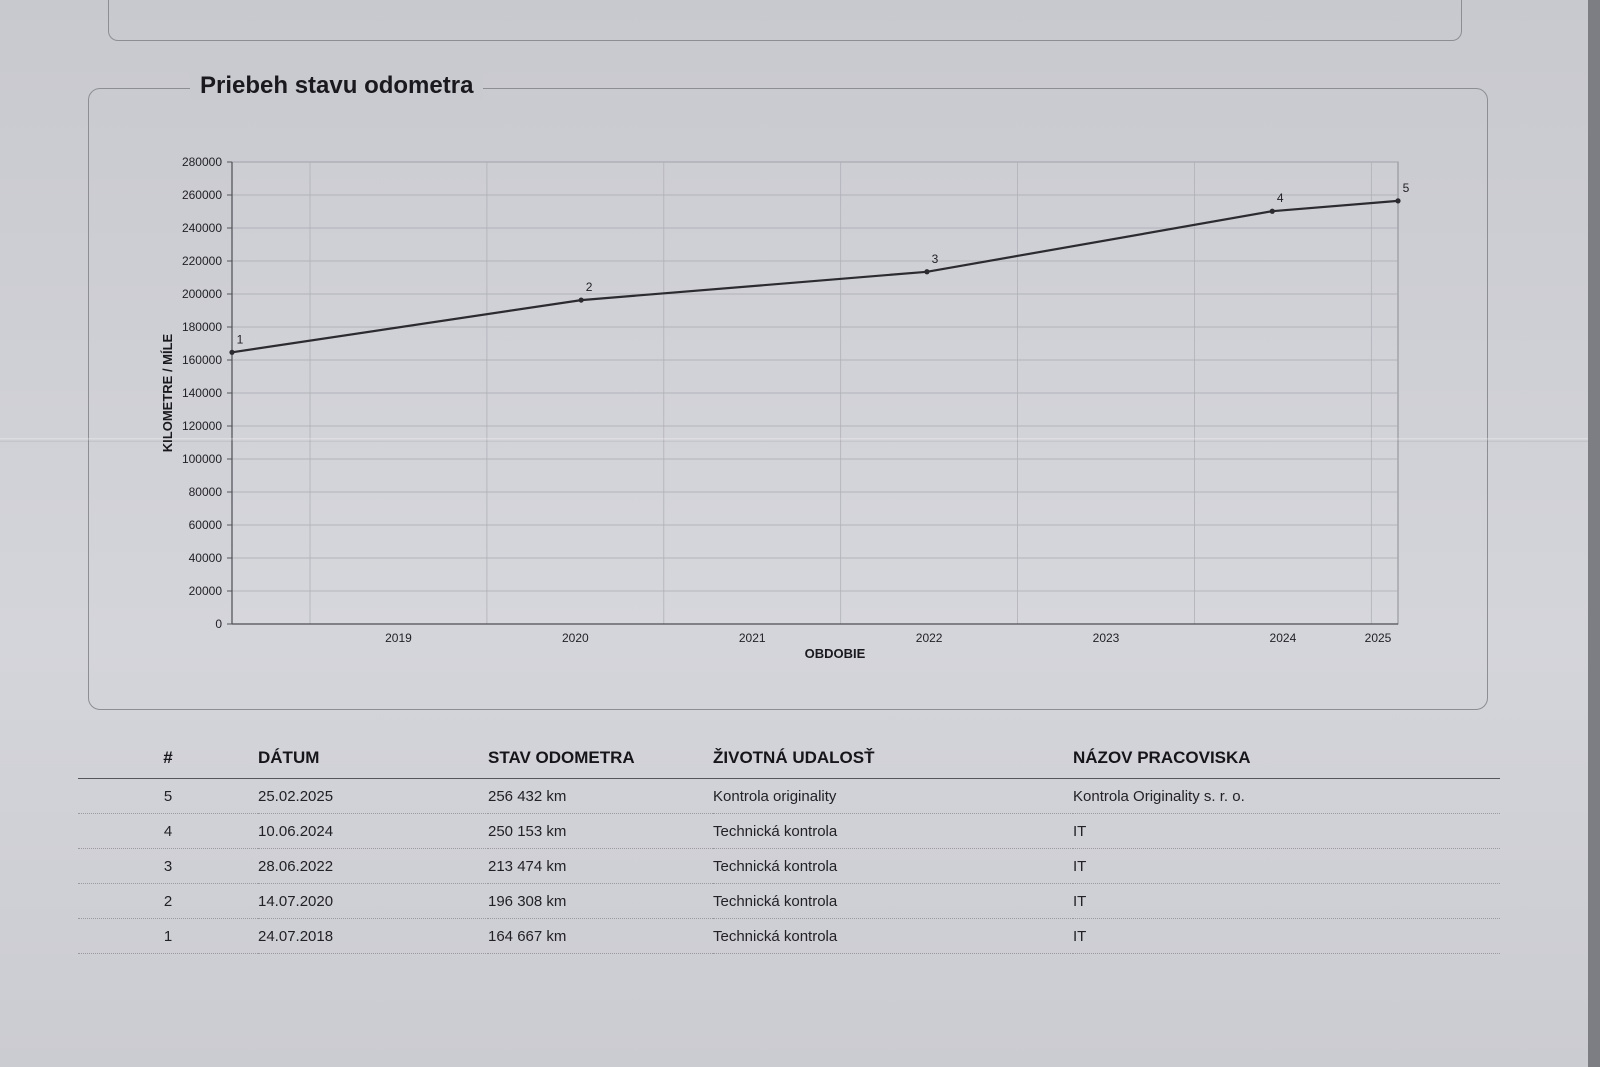 The image size is (1600, 1067). Describe the element at coordinates (168, 866) in the screenshot. I see `row-number: 3` at that location.